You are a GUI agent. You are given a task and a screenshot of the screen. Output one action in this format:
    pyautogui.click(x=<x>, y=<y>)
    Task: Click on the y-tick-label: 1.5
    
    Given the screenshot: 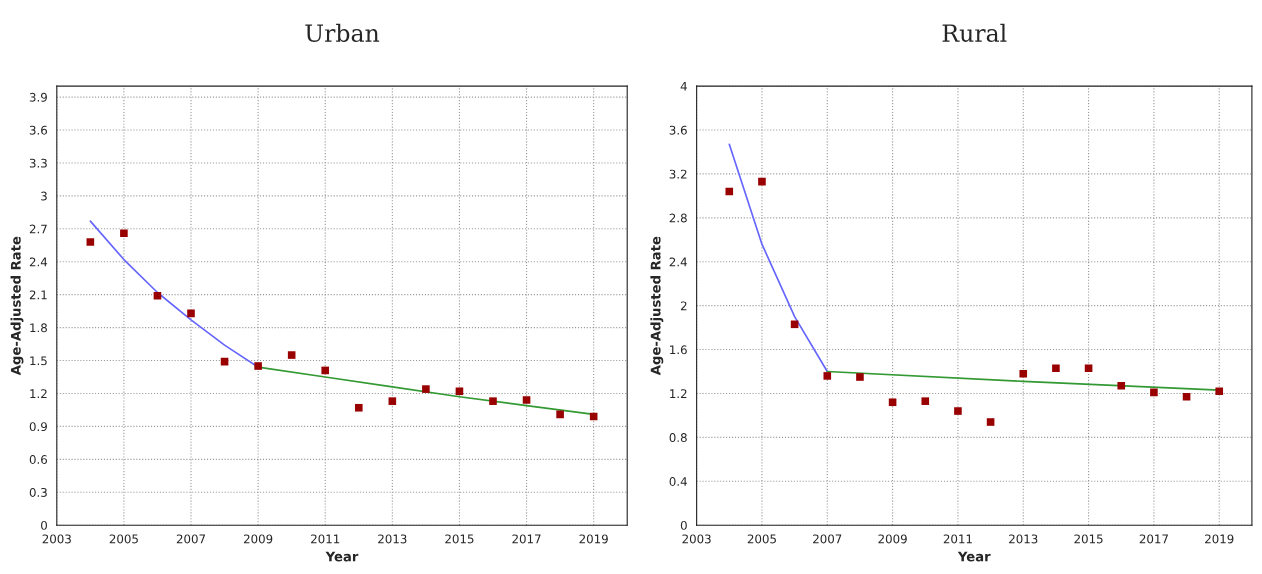 What is the action you would take?
    pyautogui.click(x=38, y=361)
    